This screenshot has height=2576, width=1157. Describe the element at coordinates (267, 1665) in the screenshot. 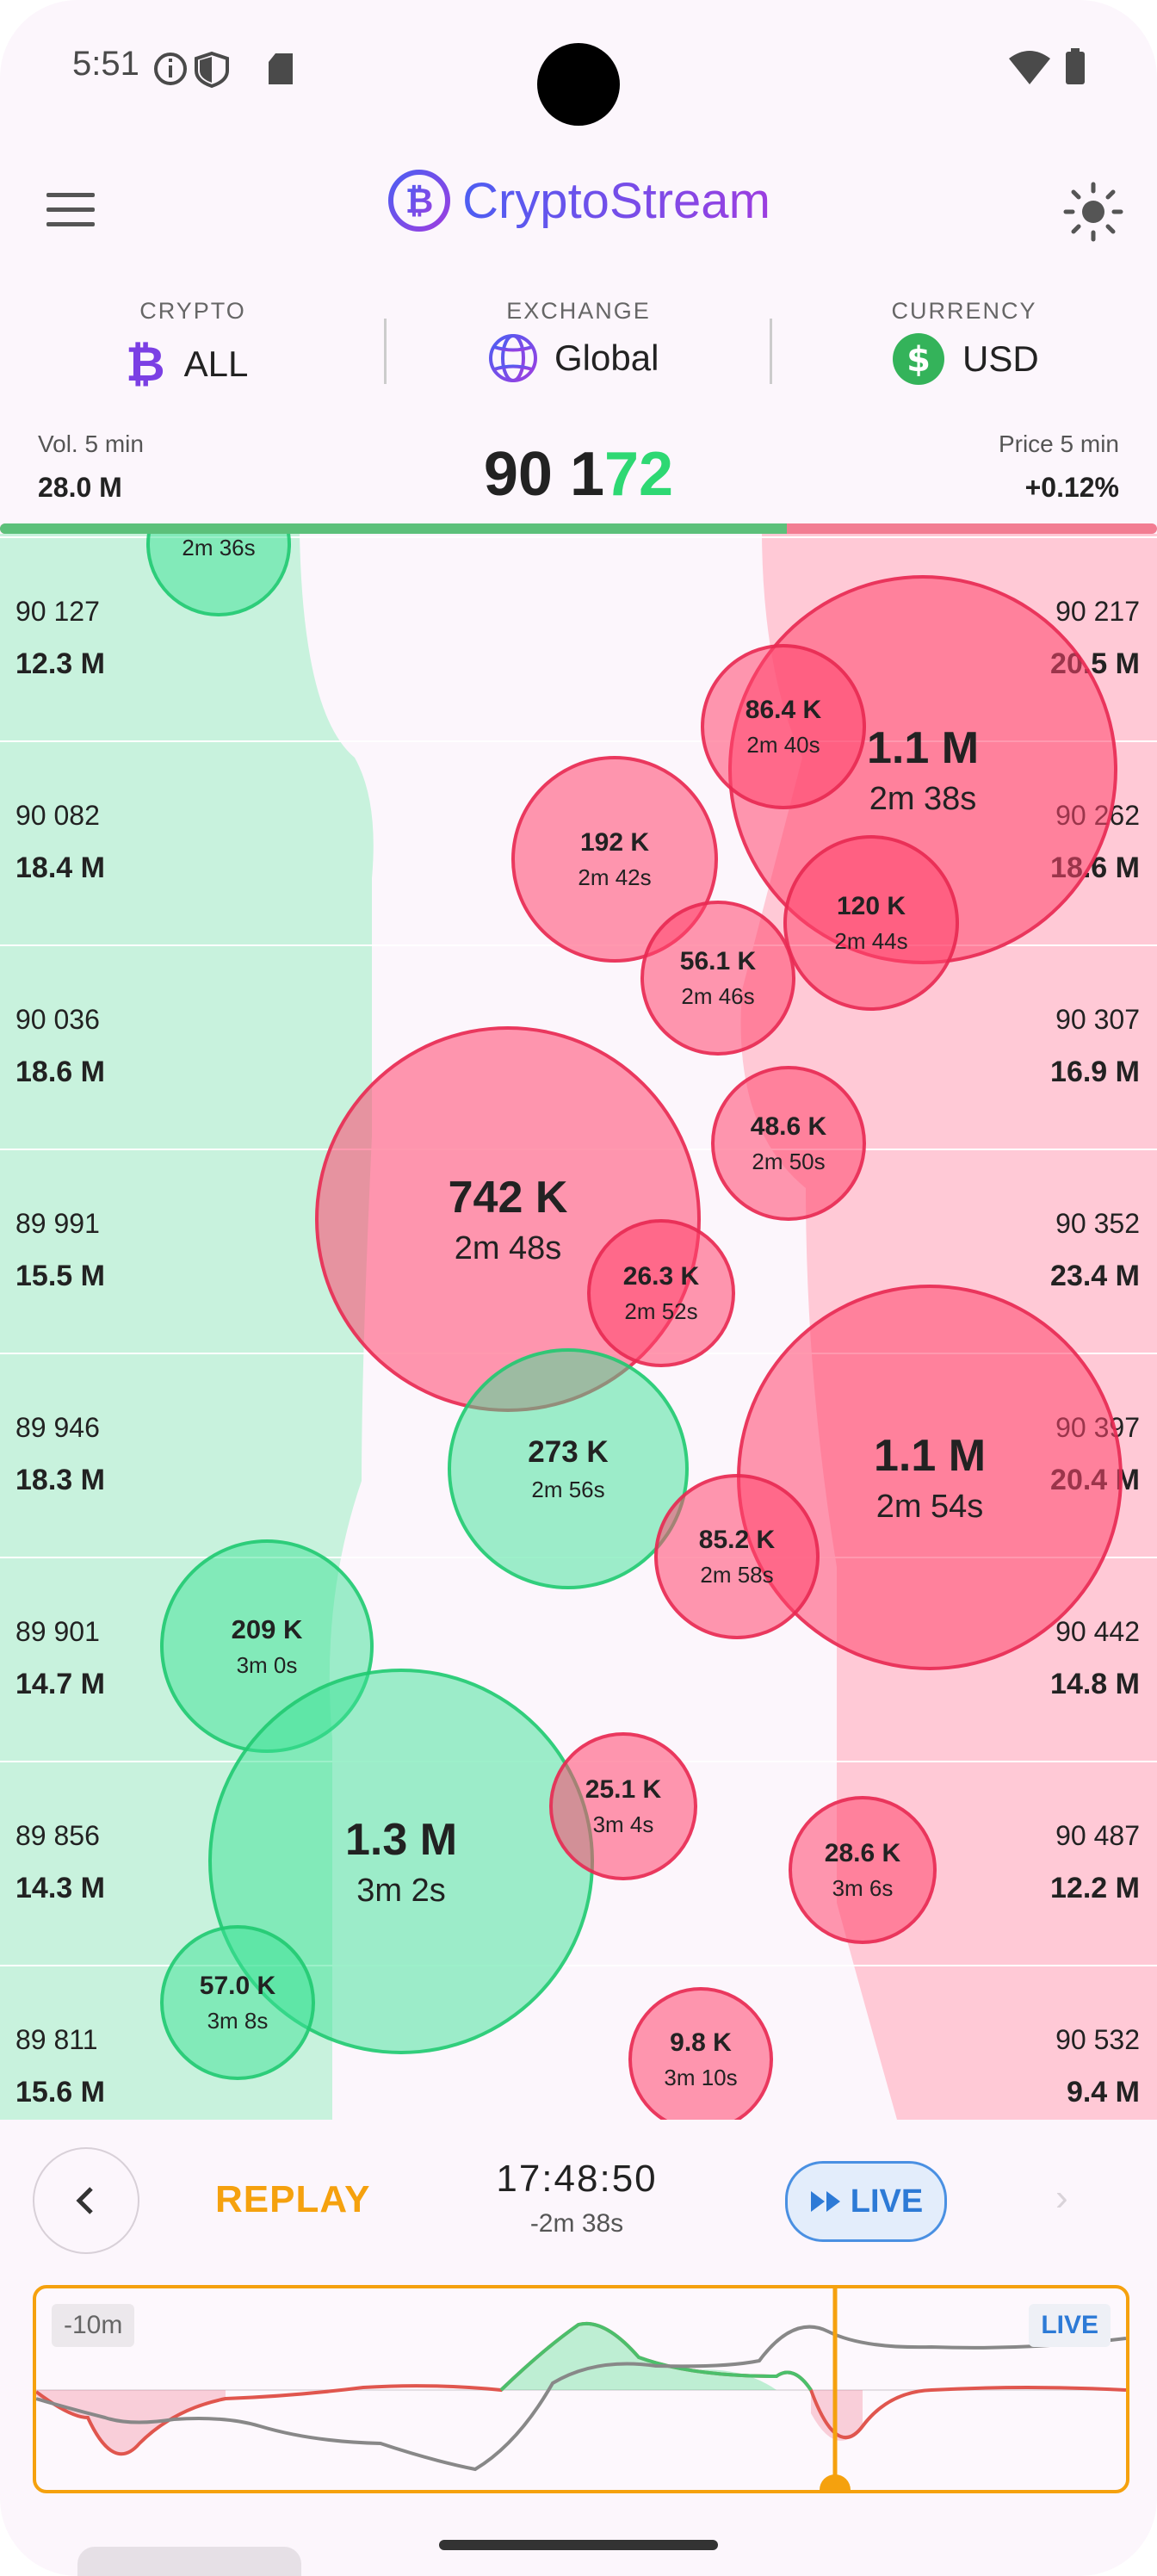

I see `trade-age: 3m 0s` at that location.